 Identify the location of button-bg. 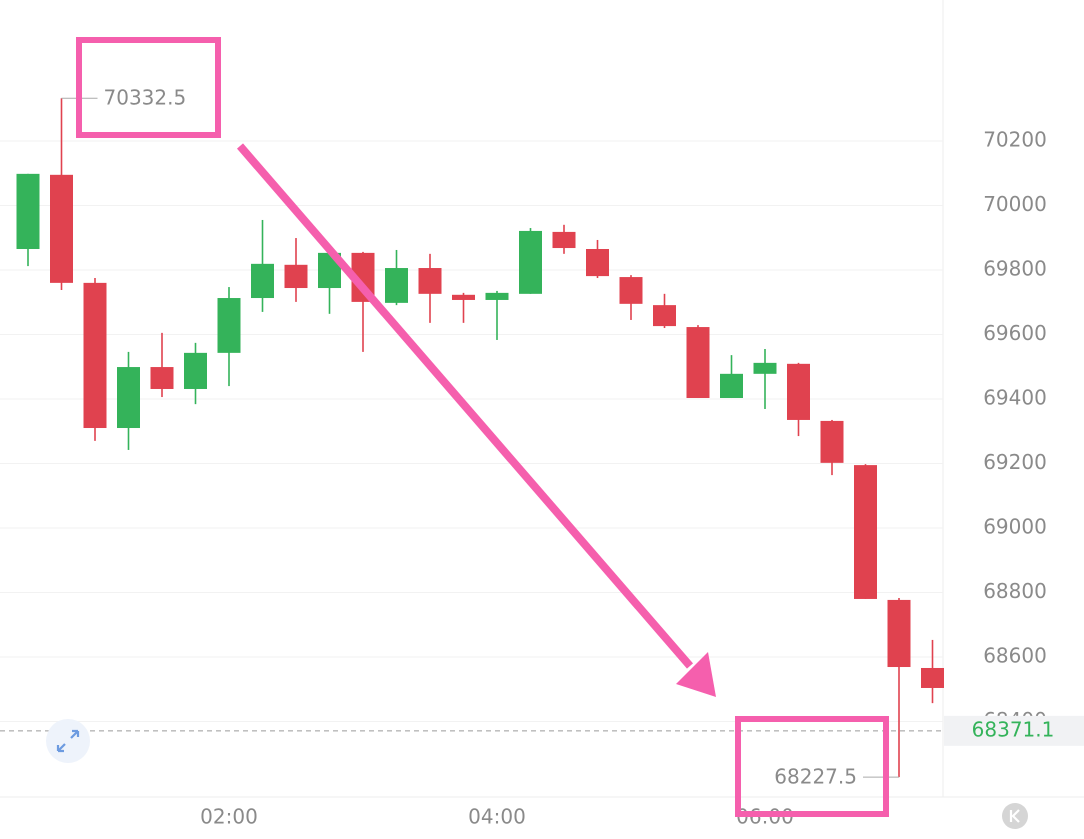
(1015, 816).